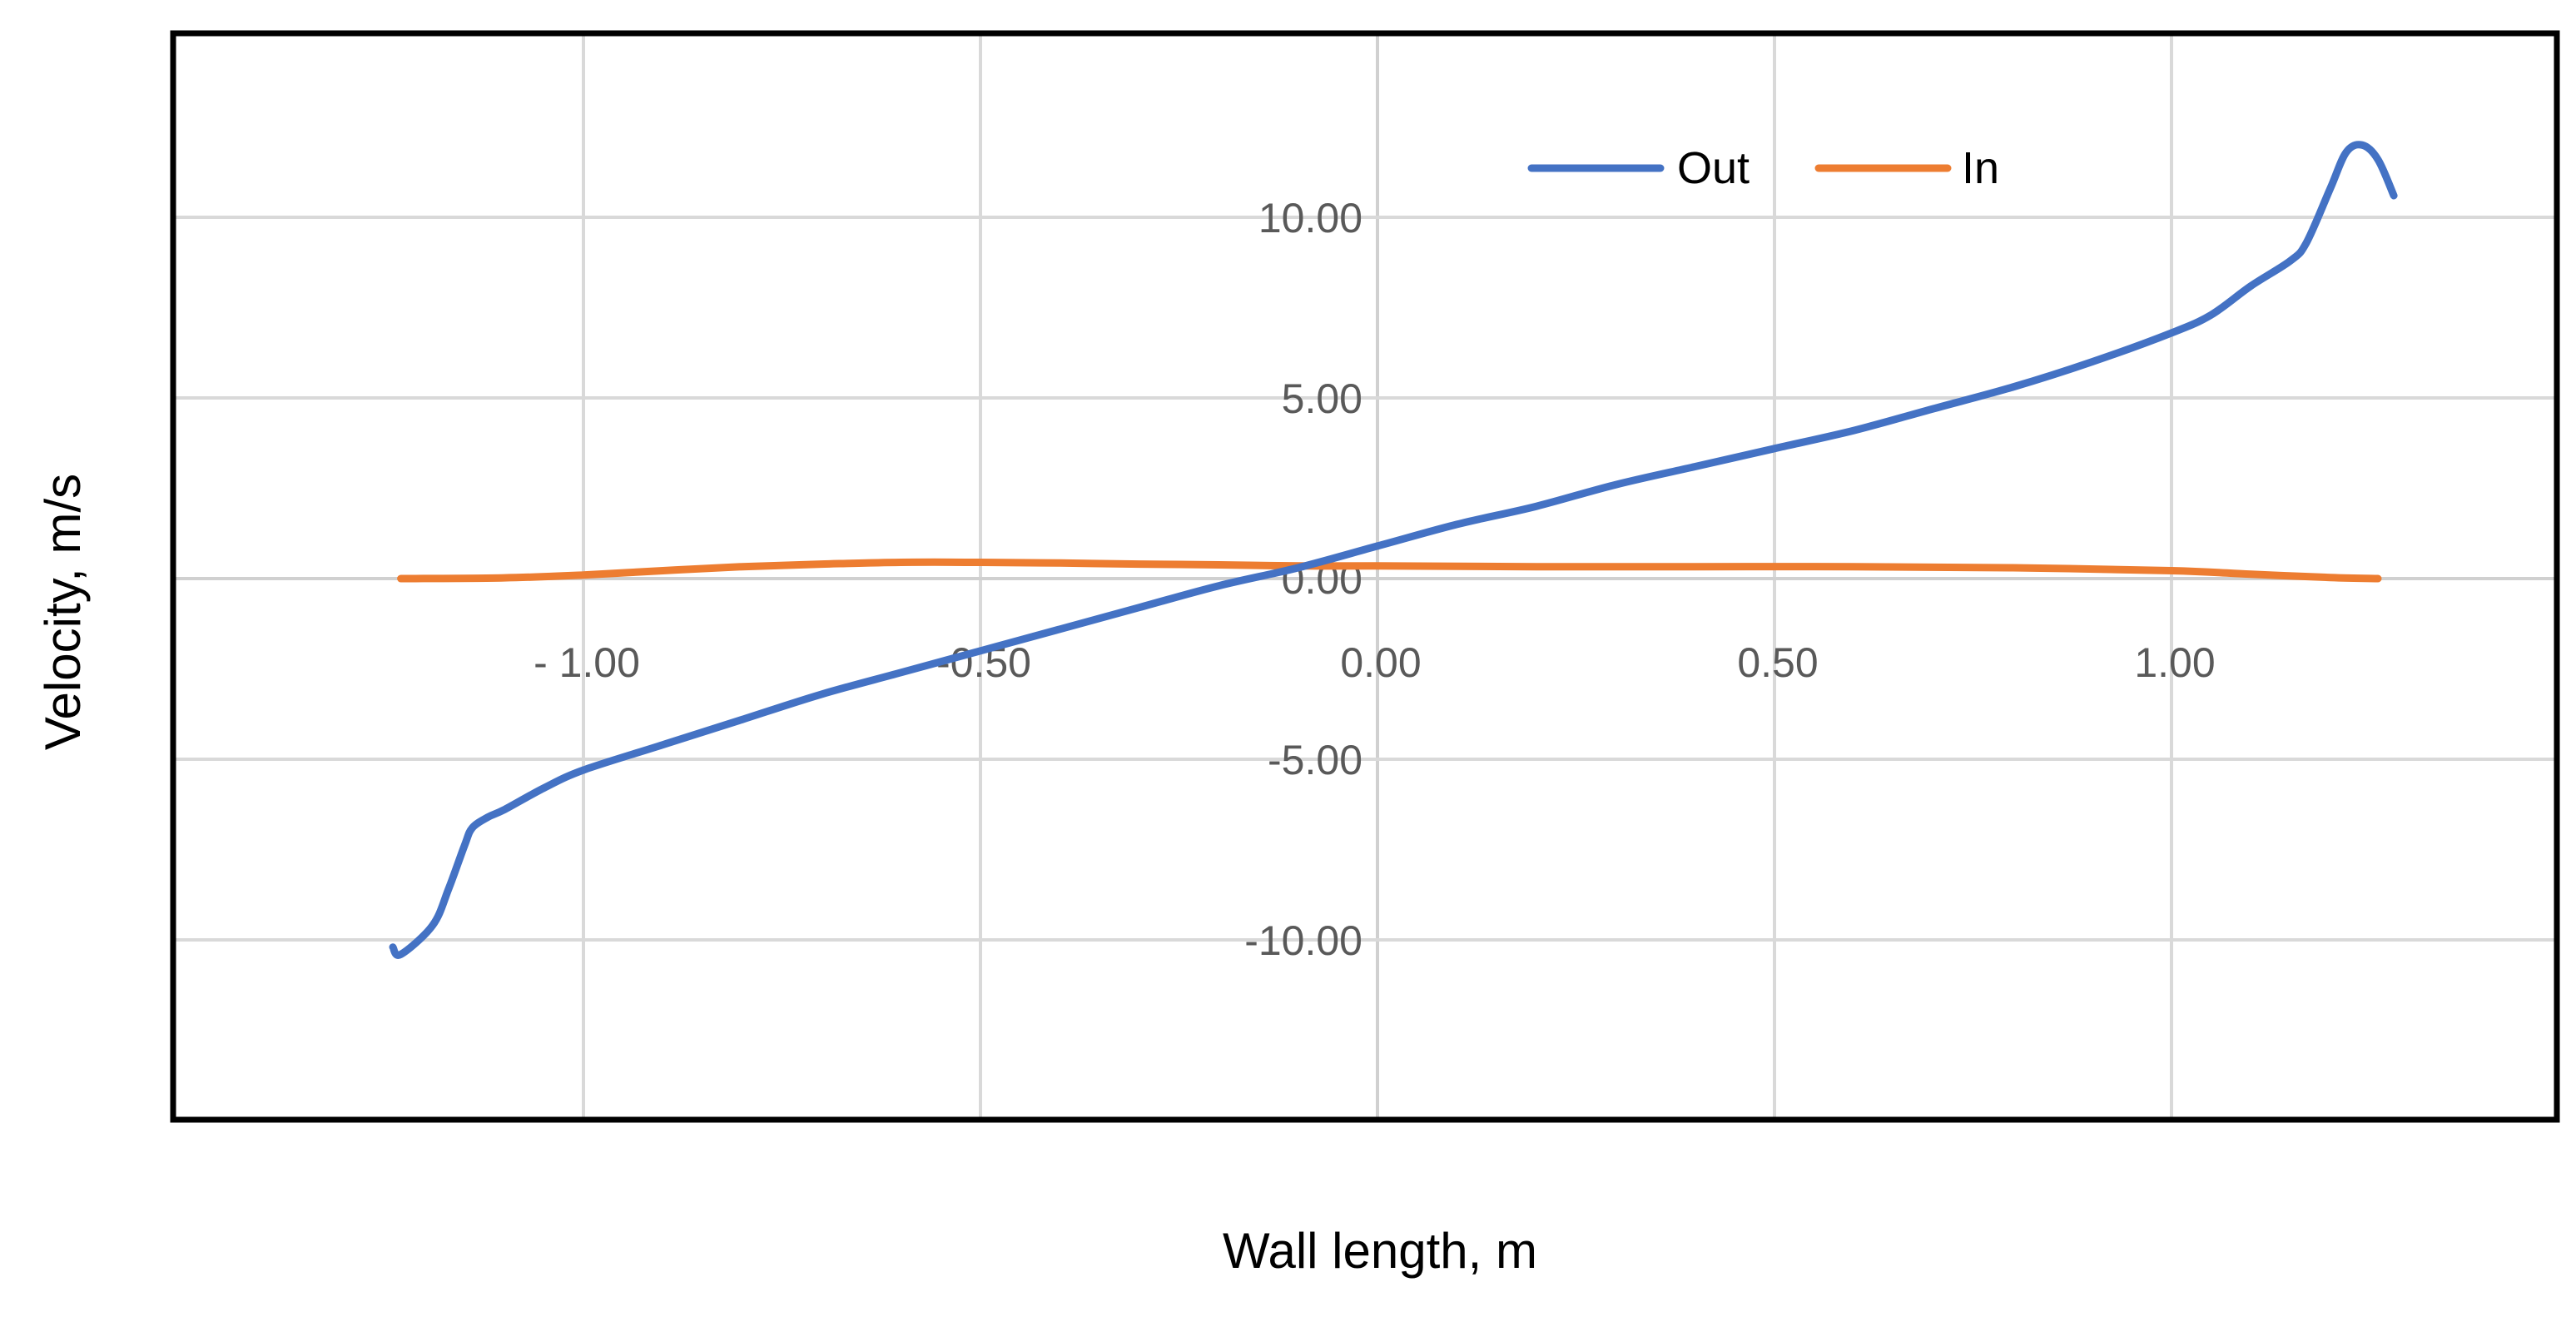  What do you see at coordinates (1777, 662) in the screenshot?
I see `x-tick-label: 0.50` at bounding box center [1777, 662].